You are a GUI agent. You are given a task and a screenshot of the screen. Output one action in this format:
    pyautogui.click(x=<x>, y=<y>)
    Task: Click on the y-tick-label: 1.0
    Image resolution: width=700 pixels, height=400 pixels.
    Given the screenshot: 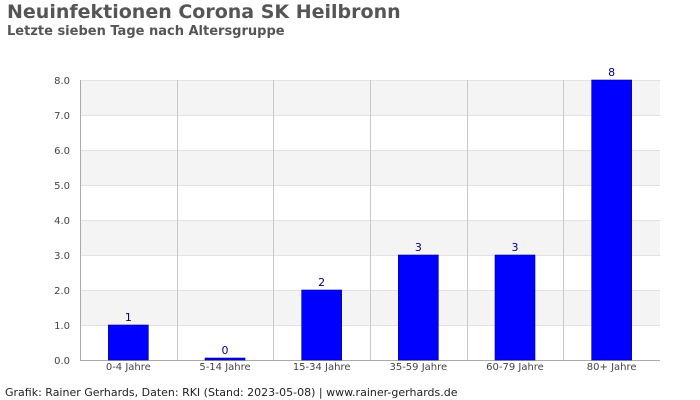 What is the action you would take?
    pyautogui.click(x=62, y=326)
    